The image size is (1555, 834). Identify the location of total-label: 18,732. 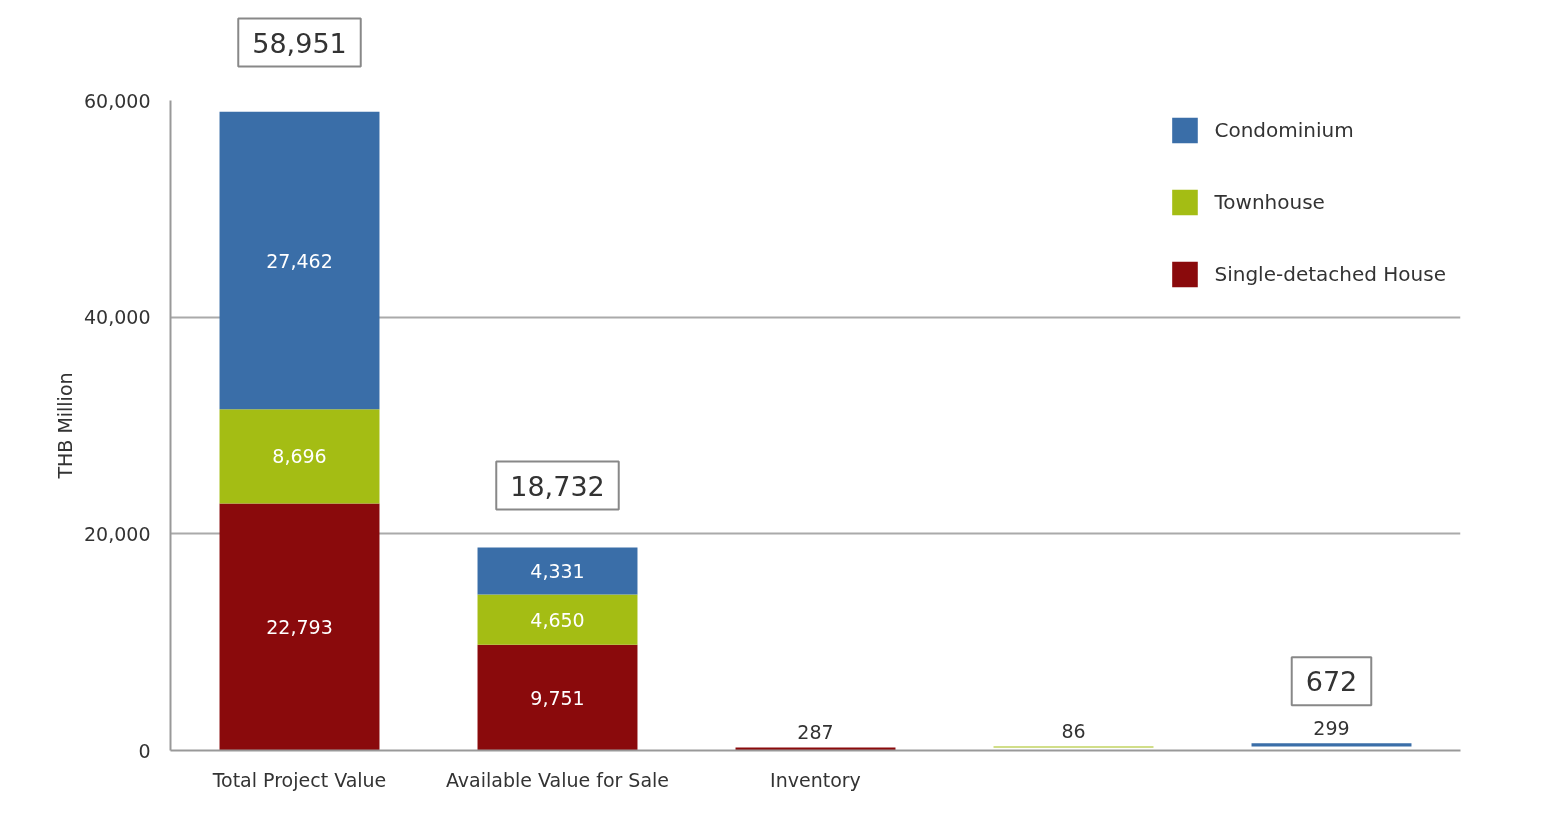
(557, 486).